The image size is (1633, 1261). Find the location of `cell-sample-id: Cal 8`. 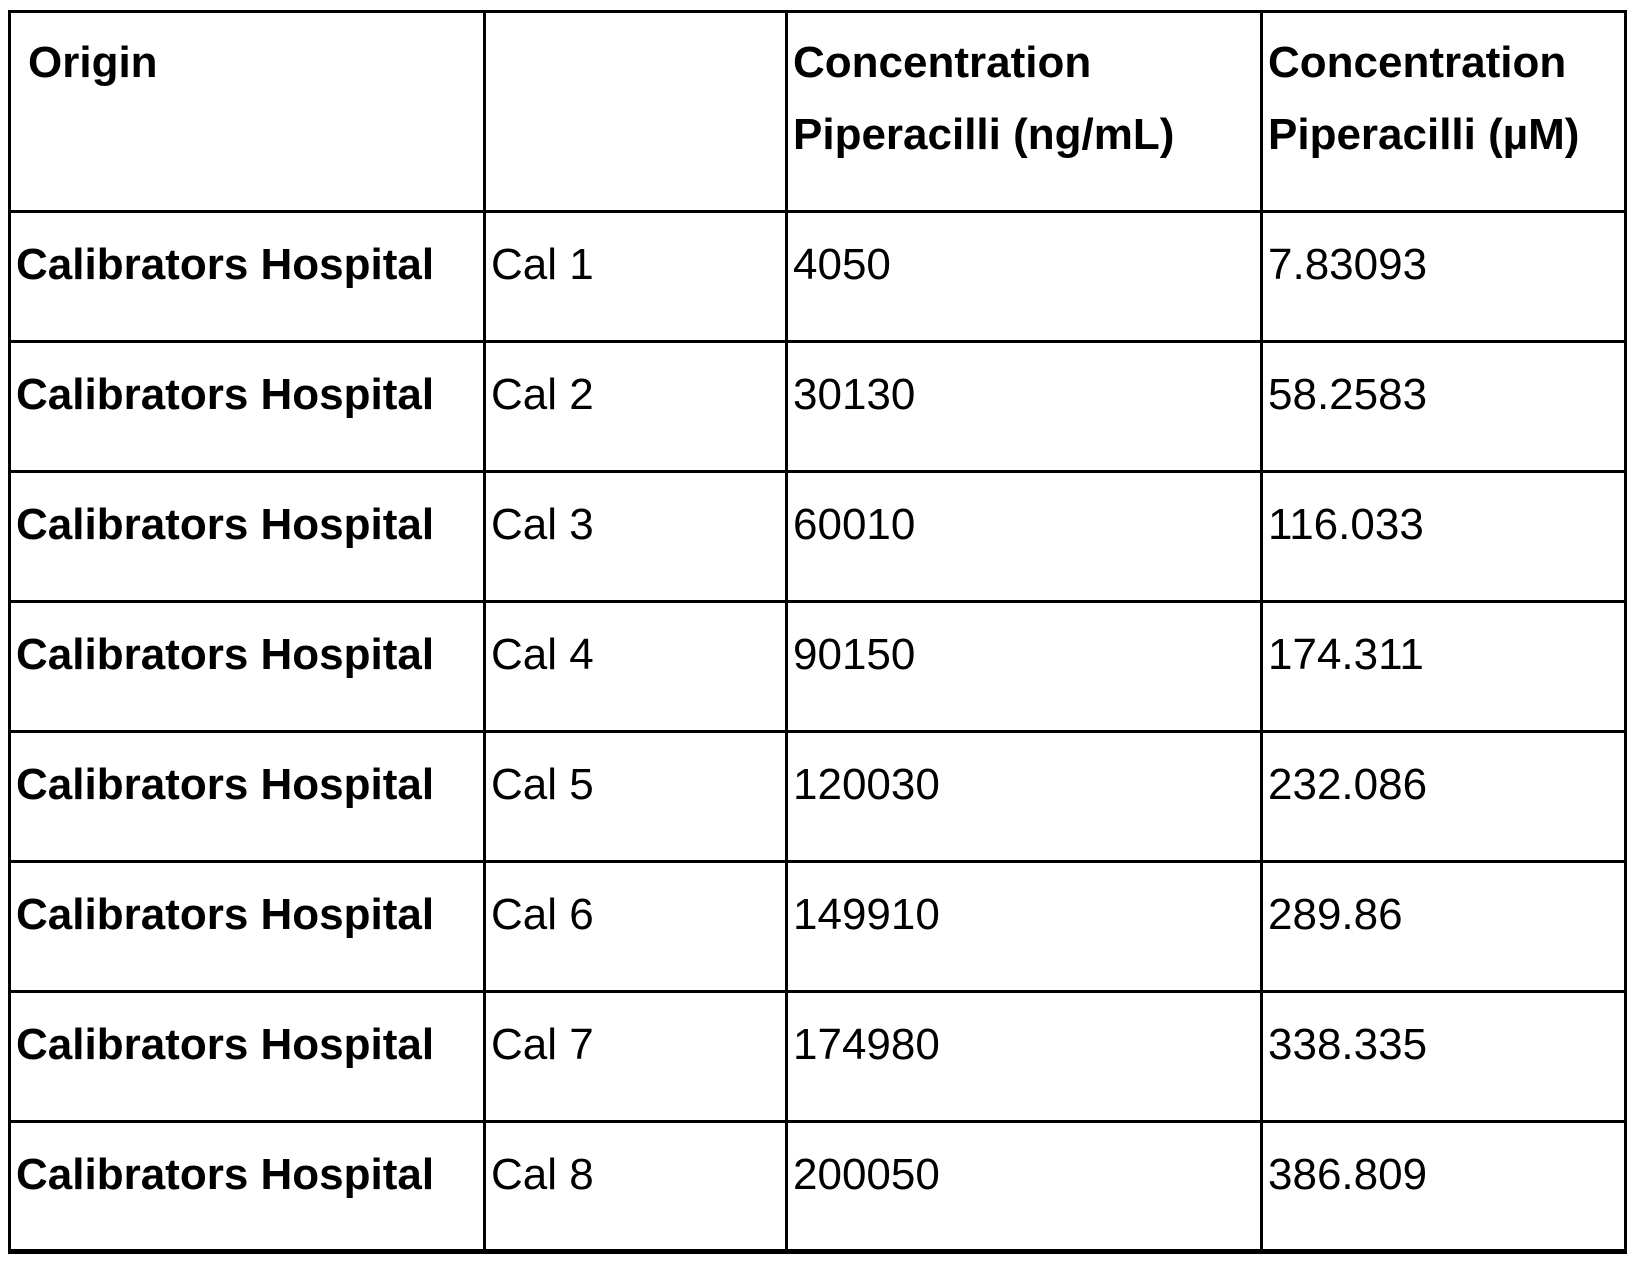

cell-sample-id: Cal 8 is located at coordinates (635, 1187).